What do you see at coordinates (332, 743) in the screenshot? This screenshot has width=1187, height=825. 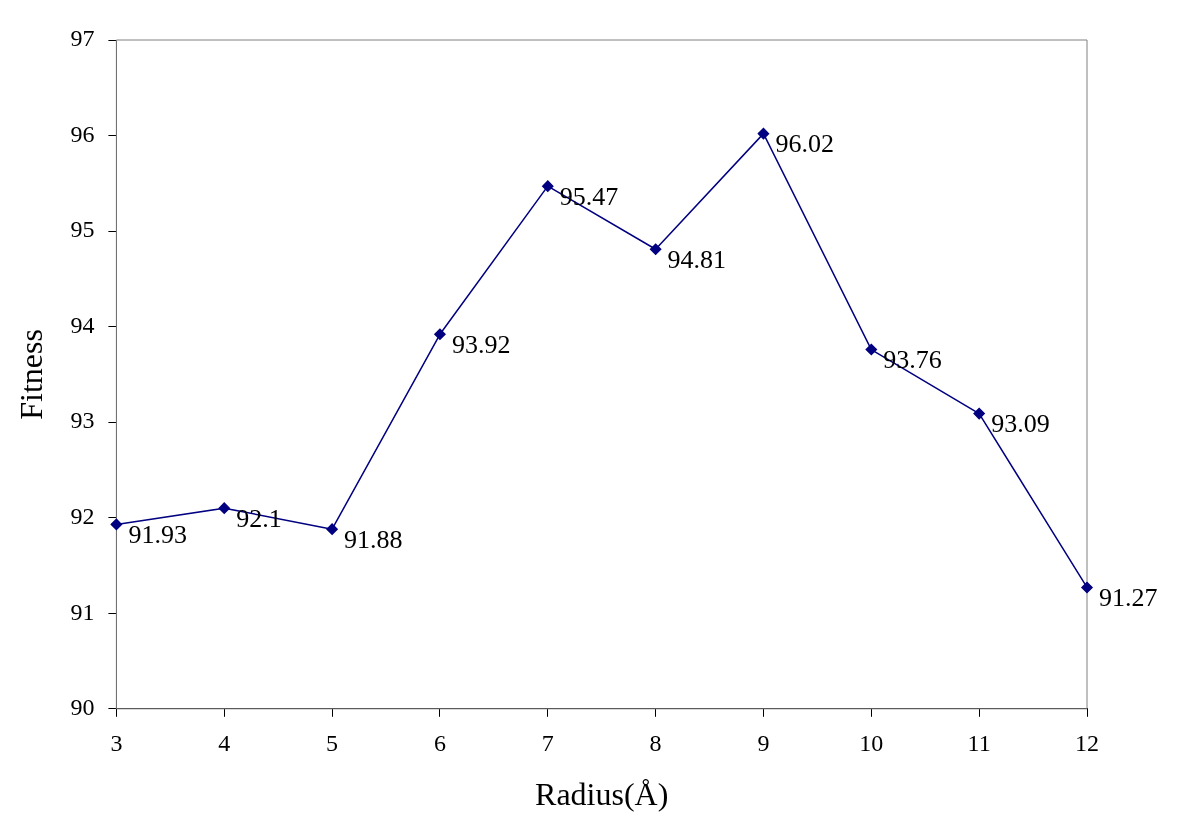 I see `x-tick-label: 5` at bounding box center [332, 743].